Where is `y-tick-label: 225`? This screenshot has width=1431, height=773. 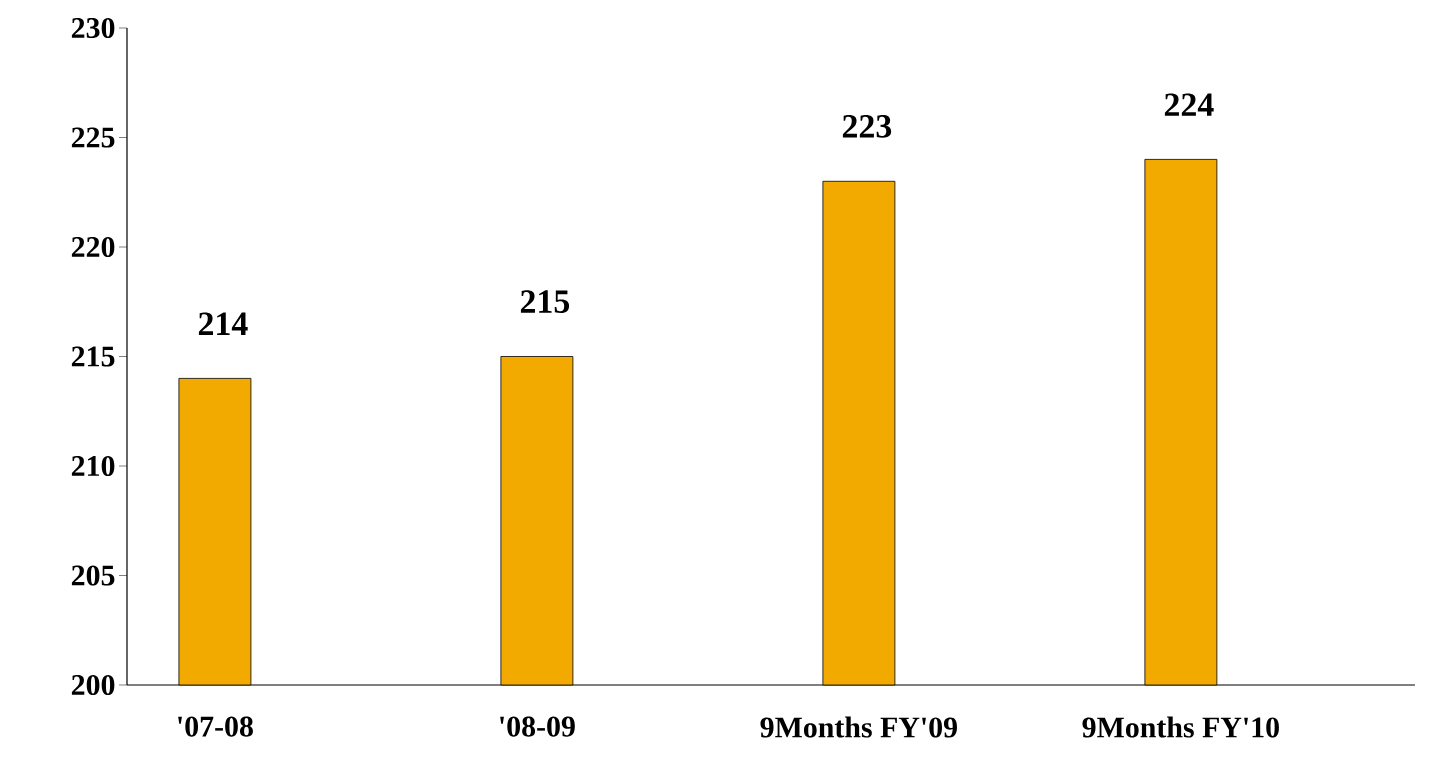 y-tick-label: 225 is located at coordinates (93, 137).